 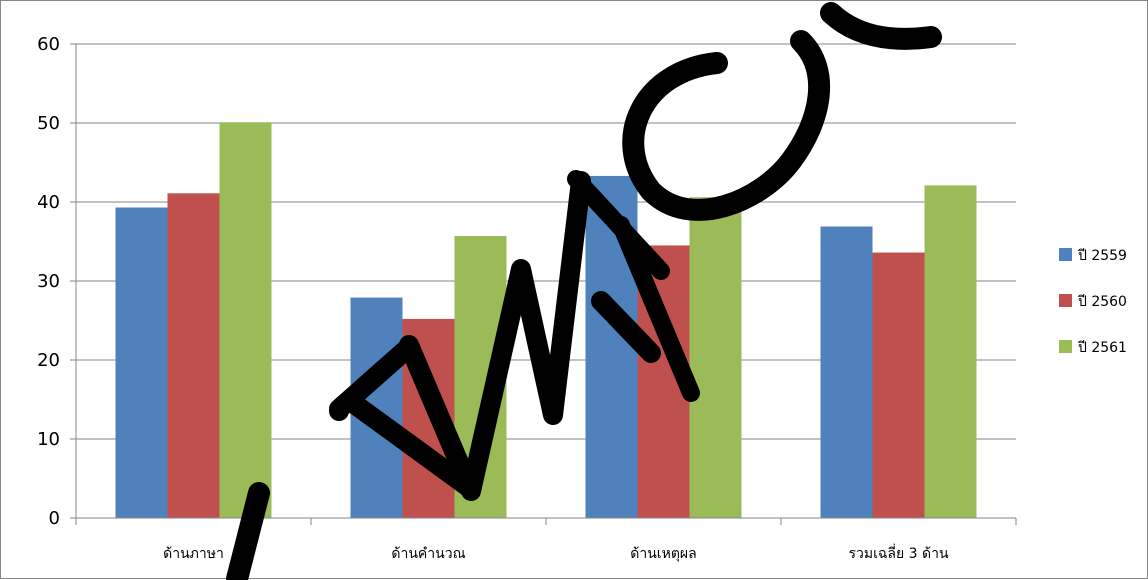 I want to click on y-tick-label: 40, so click(x=48, y=202).